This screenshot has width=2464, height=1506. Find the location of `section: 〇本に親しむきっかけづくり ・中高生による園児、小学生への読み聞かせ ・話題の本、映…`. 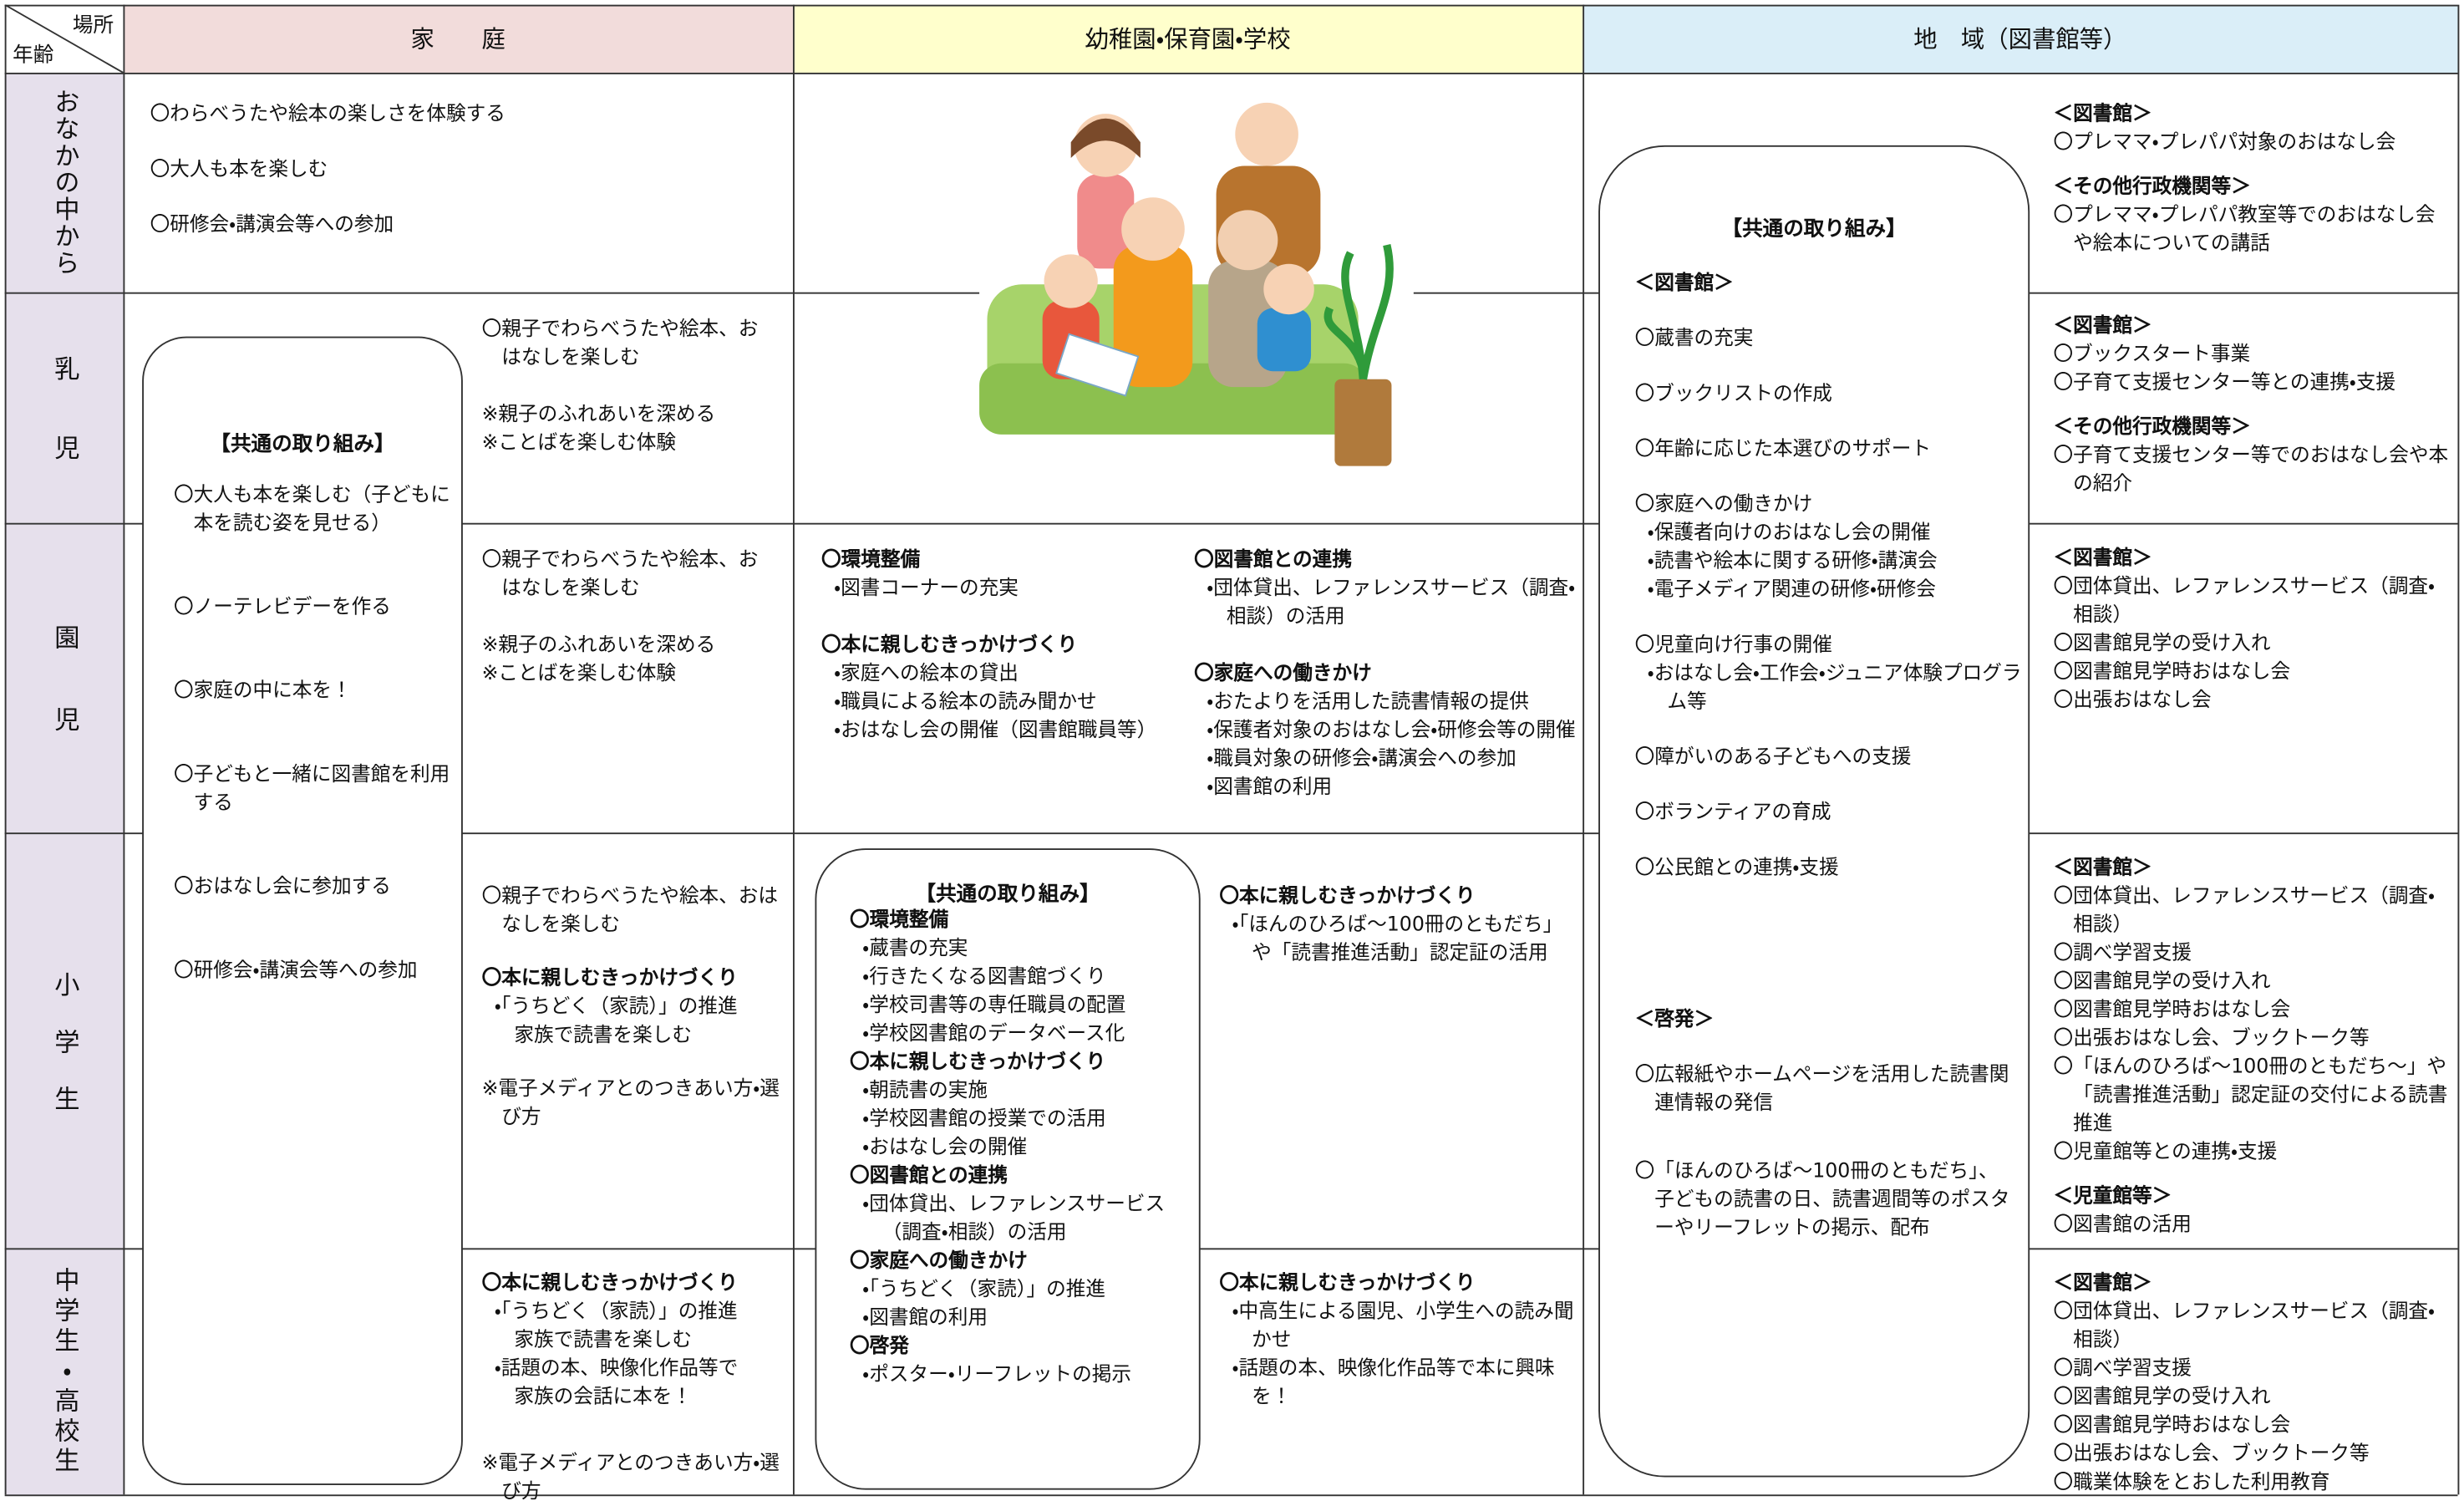

section: 〇本に親しむきっかけづくり ・中高生による園児、小学生への読み聞かせ ・話題の本、映… is located at coordinates (1396, 1340).